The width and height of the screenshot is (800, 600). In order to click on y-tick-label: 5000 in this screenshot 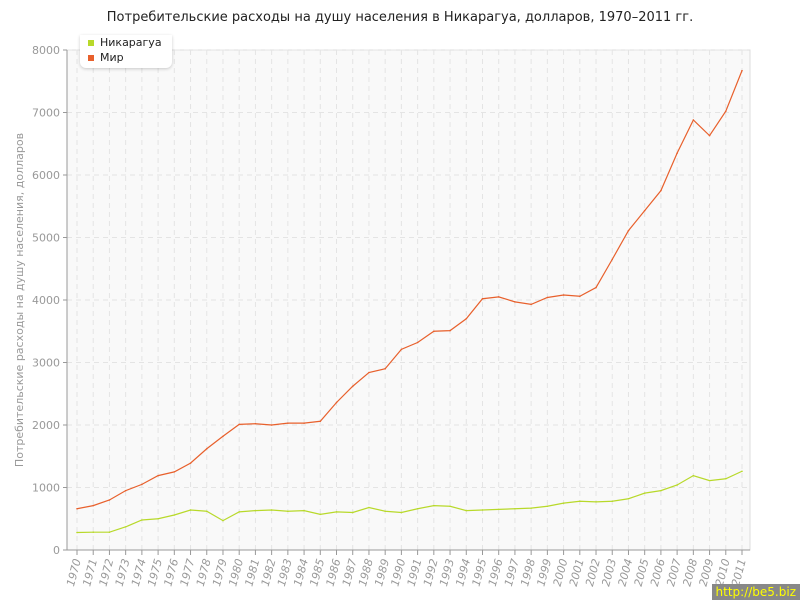, I will do `click(46, 238)`.